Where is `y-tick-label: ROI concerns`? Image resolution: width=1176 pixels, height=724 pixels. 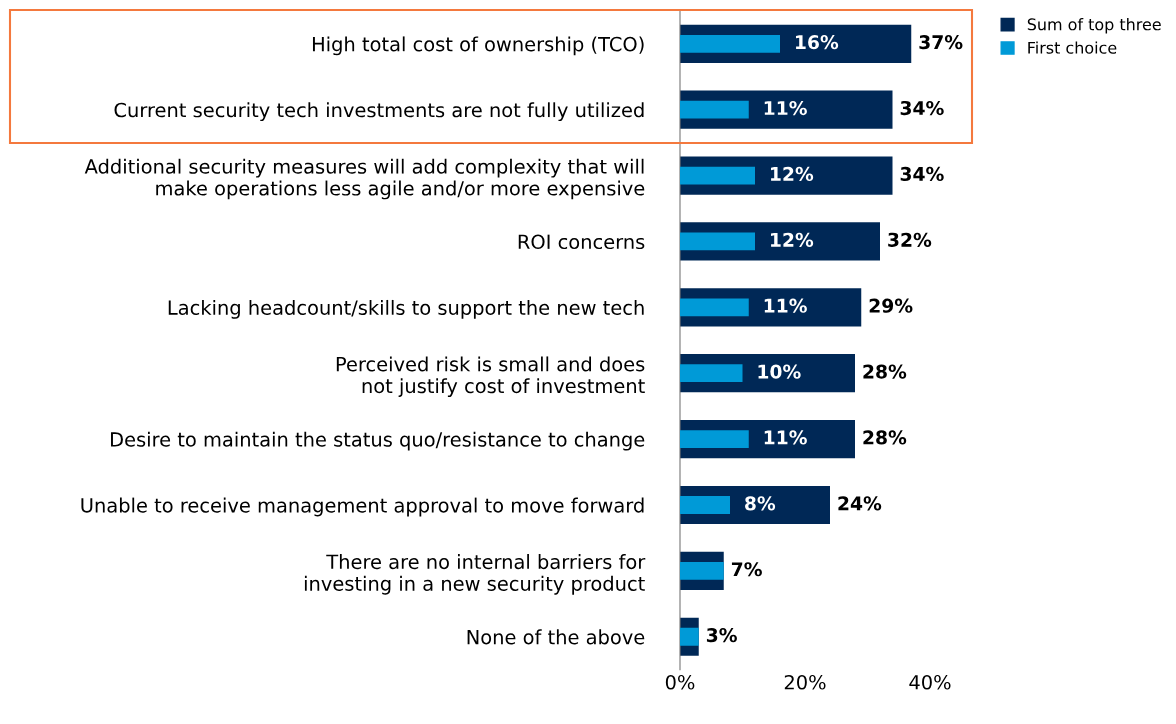
y-tick-label: ROI concerns is located at coordinates (581, 242).